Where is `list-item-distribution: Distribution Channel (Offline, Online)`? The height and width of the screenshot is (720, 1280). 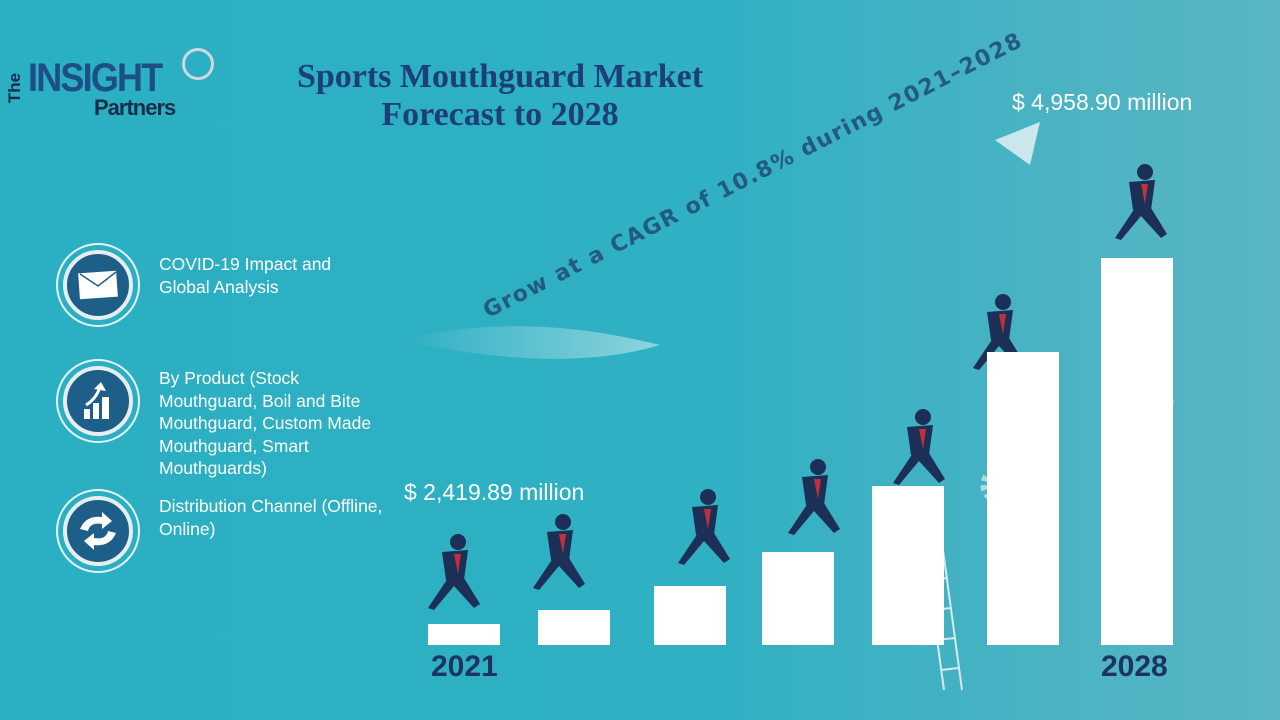 list-item-distribution: Distribution Channel (Offline, Online) is located at coordinates (220, 531).